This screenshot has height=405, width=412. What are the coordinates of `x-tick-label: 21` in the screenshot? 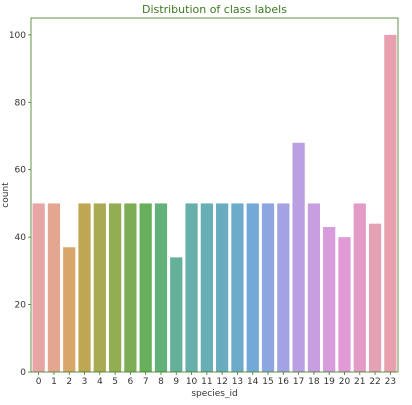 It's located at (359, 382).